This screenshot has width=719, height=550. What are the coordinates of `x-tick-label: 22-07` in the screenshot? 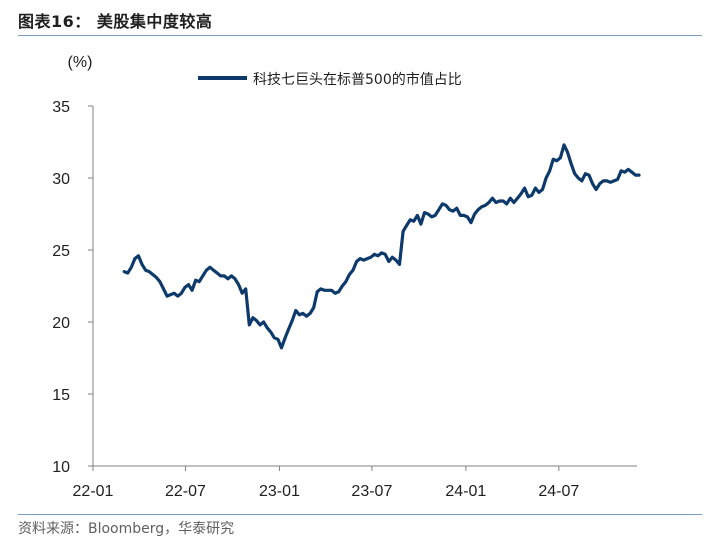 It's located at (185, 491).